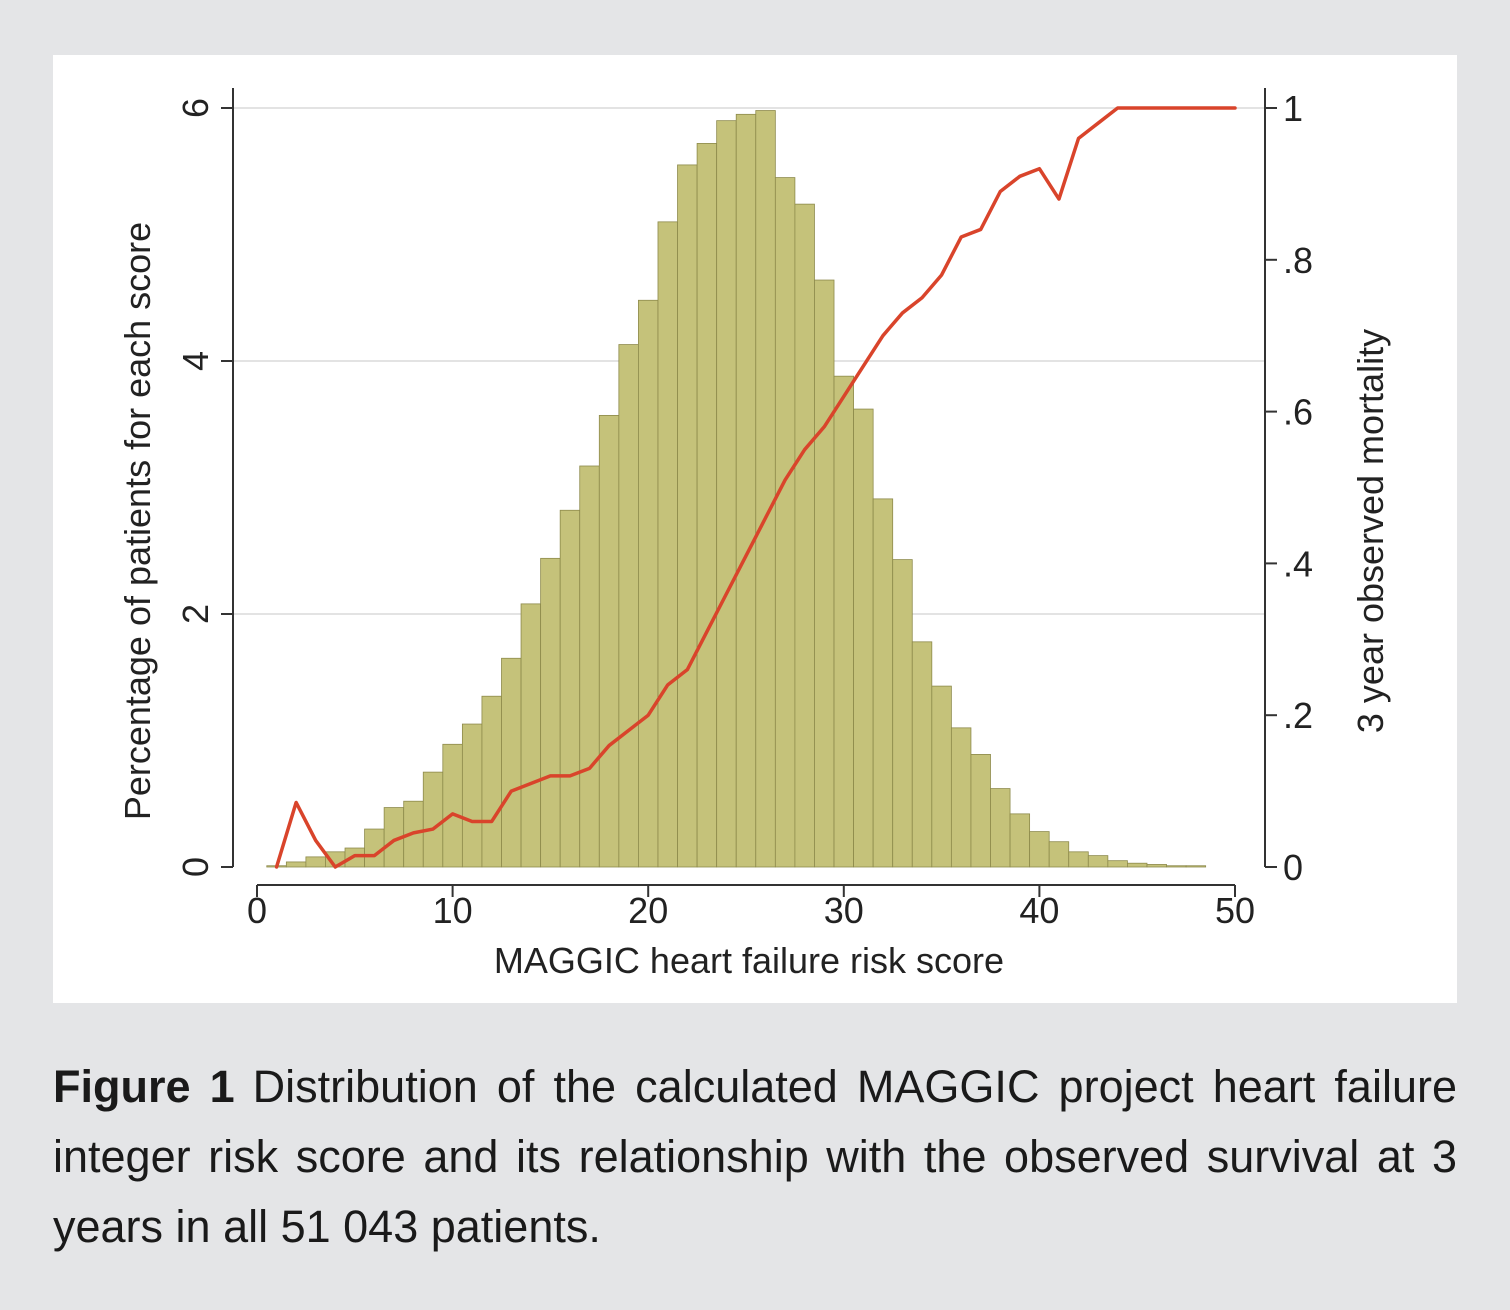 The height and width of the screenshot is (1310, 1510). I want to click on figure-caption-label: Figure 1, so click(144, 1086).